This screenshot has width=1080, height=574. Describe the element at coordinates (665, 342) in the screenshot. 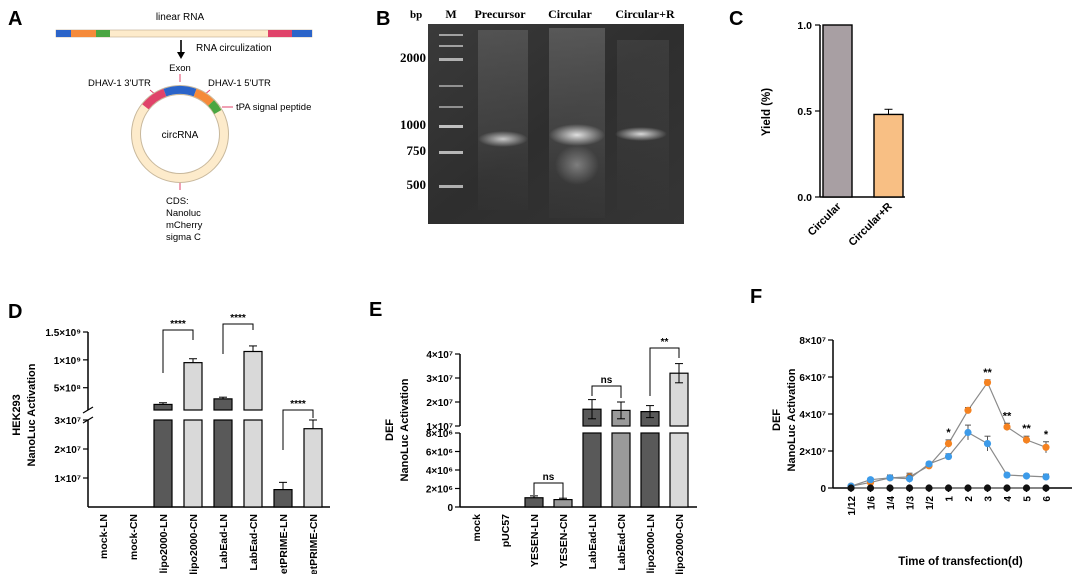

I see `sig-lipo2000-label: **` at that location.